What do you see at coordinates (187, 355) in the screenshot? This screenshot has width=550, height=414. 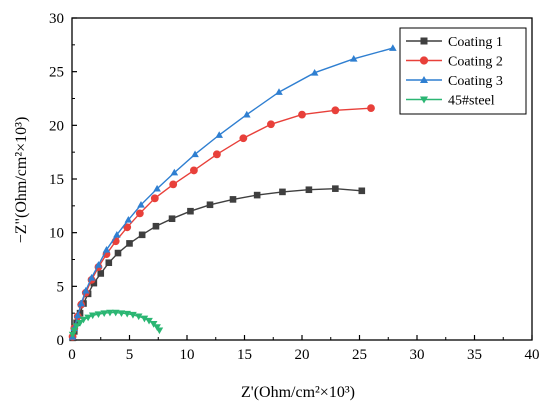 I see `x-tick-label: 10` at bounding box center [187, 355].